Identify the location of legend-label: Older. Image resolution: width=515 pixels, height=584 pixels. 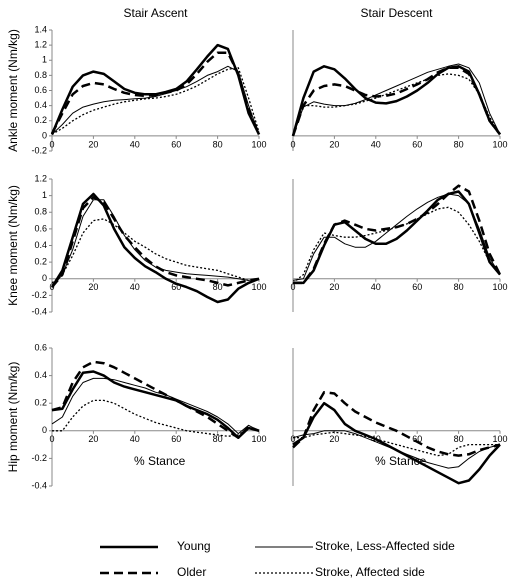
(191, 572).